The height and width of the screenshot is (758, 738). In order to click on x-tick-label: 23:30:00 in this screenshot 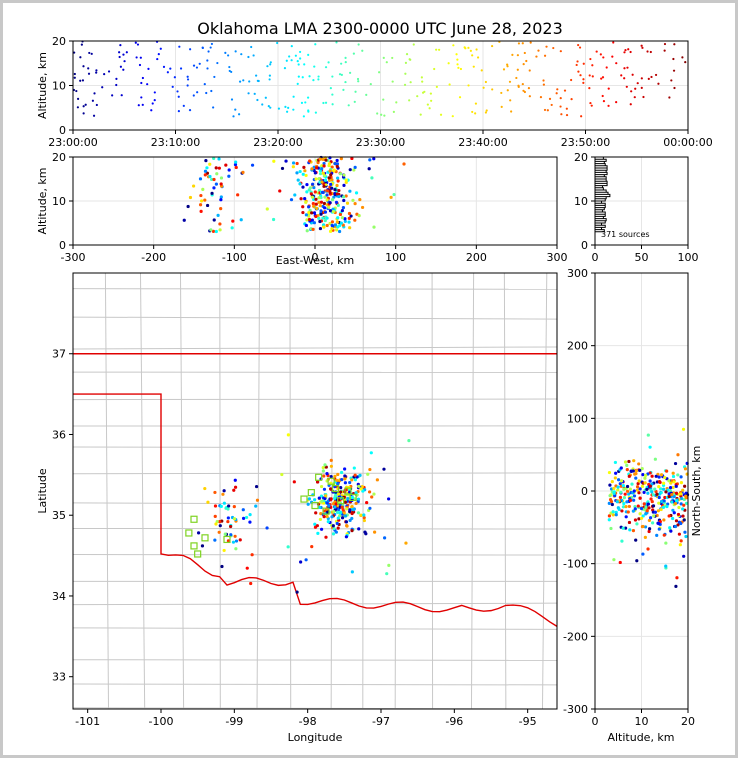, I will do `click(380, 142)`.